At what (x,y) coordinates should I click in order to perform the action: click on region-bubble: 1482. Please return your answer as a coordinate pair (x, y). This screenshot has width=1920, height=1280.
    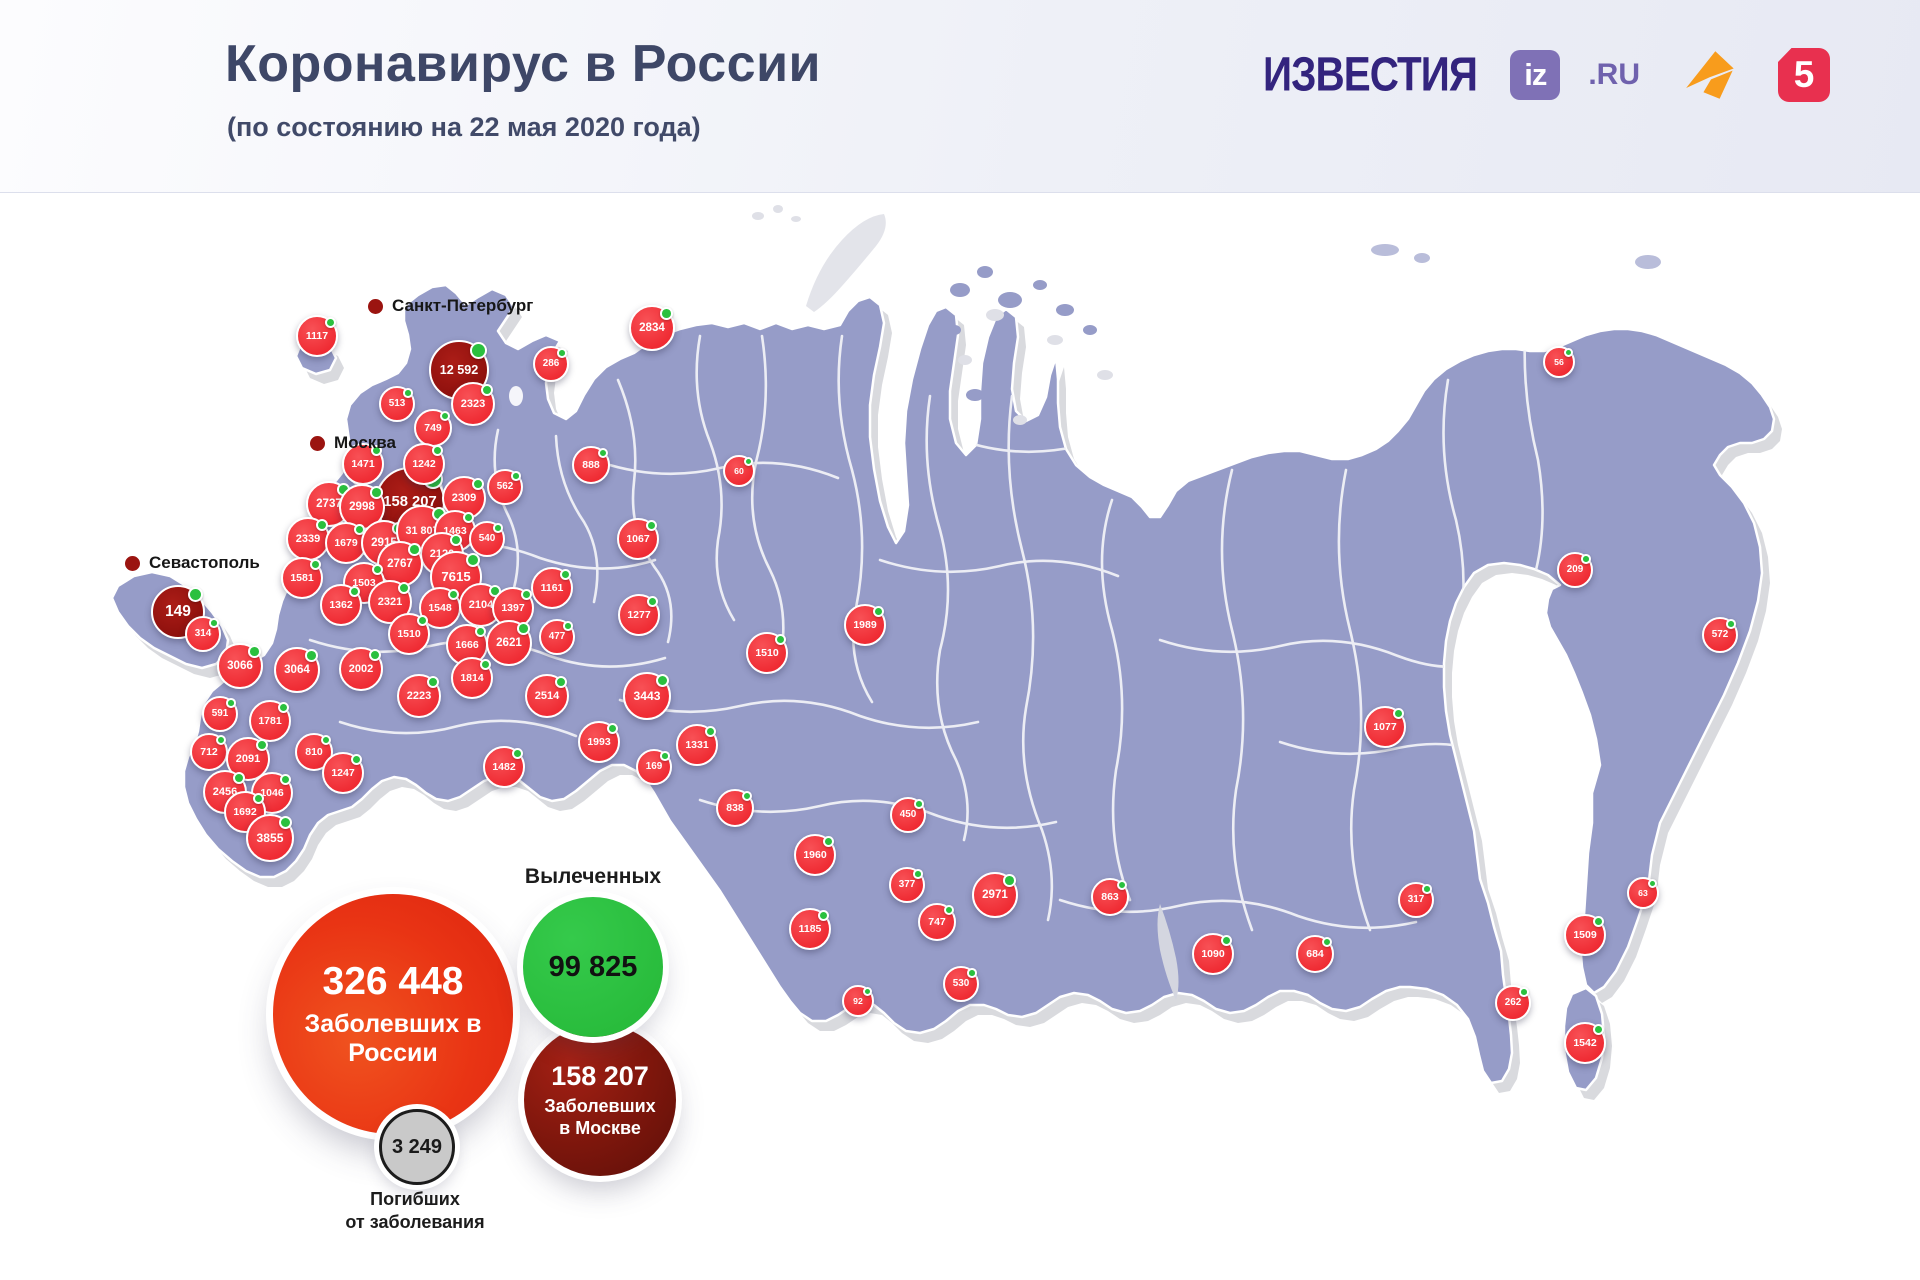
    Looking at the image, I should click on (504, 767).